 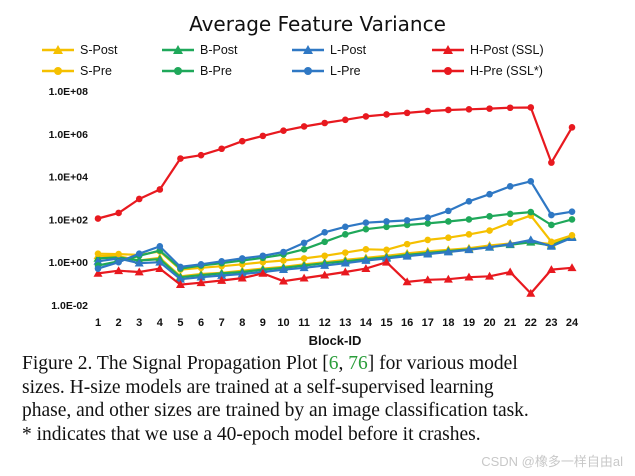 I want to click on legend-item-s-pre: S-Pre, so click(x=76, y=71).